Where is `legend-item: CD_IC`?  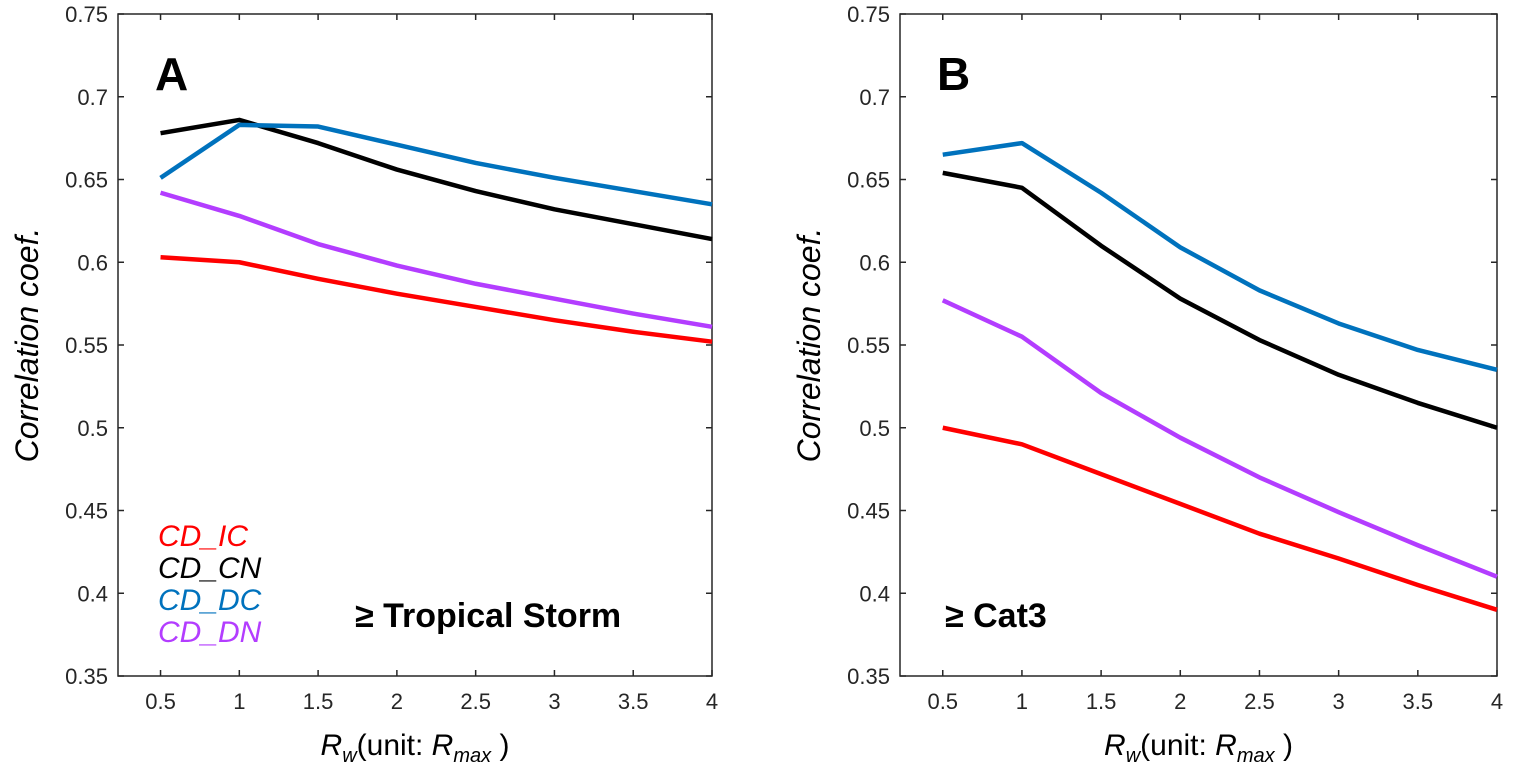 legend-item: CD_IC is located at coordinates (203, 536).